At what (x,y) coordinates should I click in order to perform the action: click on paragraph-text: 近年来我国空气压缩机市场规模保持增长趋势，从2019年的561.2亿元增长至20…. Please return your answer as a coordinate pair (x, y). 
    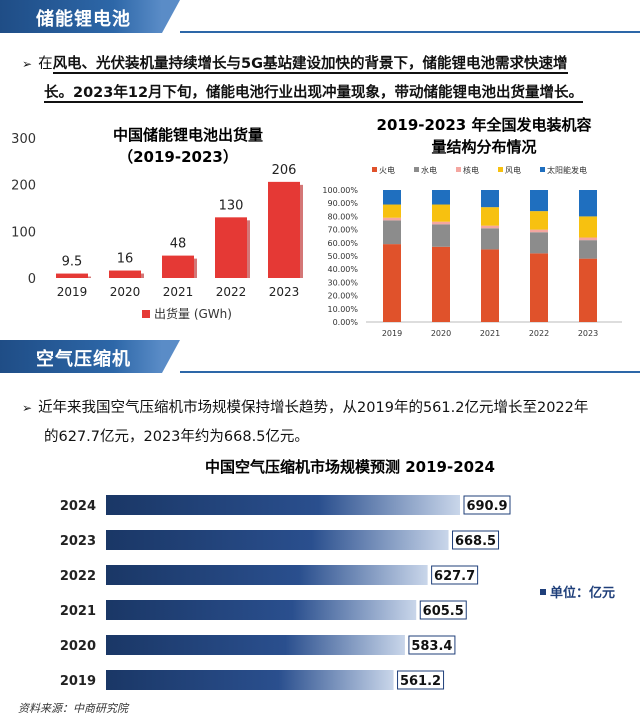
    Looking at the image, I should click on (313, 408).